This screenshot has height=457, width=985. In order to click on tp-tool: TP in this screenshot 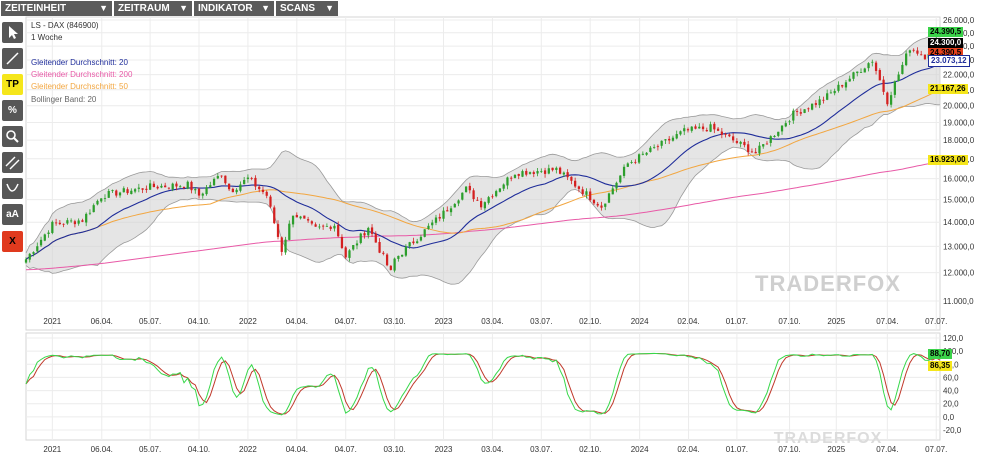, I will do `click(12, 84)`.